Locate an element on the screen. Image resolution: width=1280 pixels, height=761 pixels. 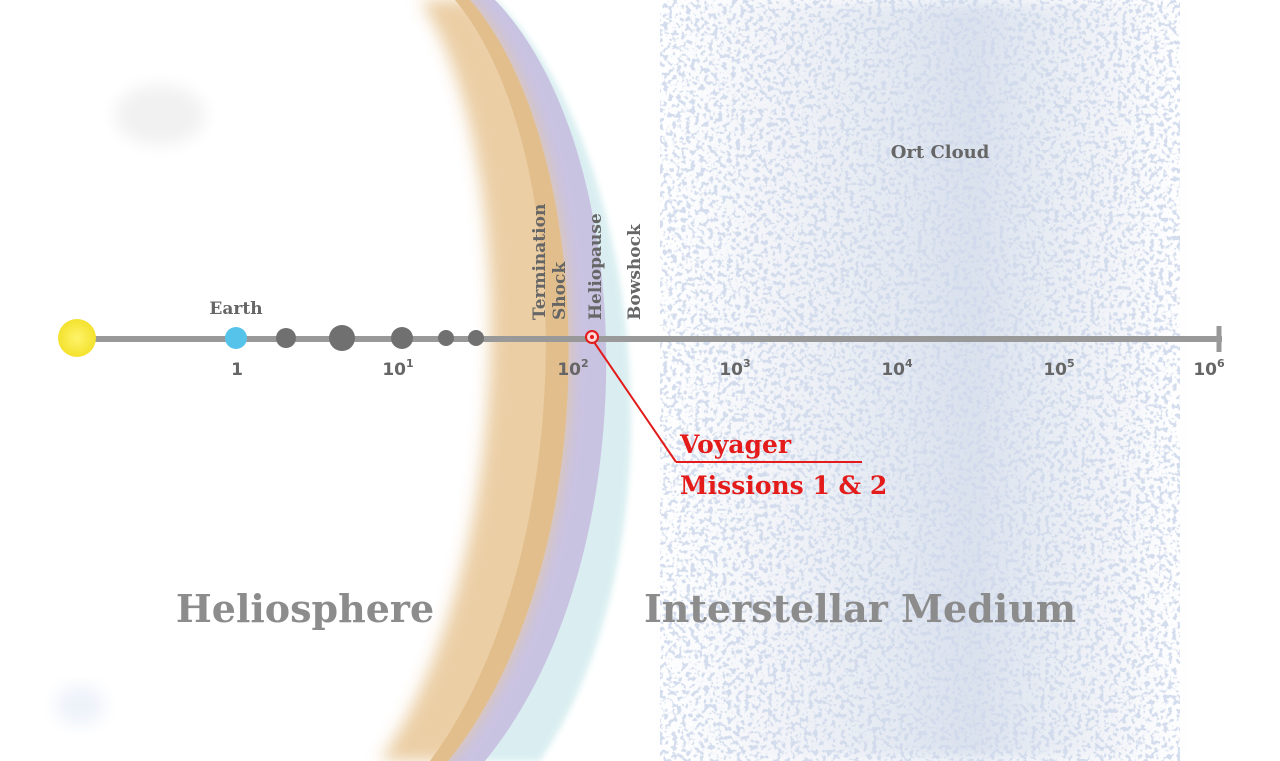
interstellar-medium-label: Interstellar Medium is located at coordinates (860, 608).